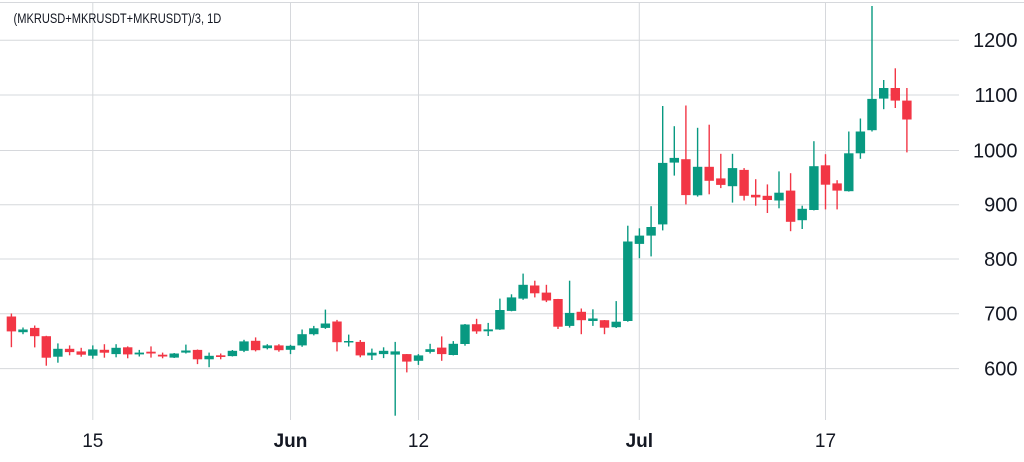 Image resolution: width=1024 pixels, height=462 pixels. What do you see at coordinates (1000, 369) in the screenshot?
I see `svg-text: 600` at bounding box center [1000, 369].